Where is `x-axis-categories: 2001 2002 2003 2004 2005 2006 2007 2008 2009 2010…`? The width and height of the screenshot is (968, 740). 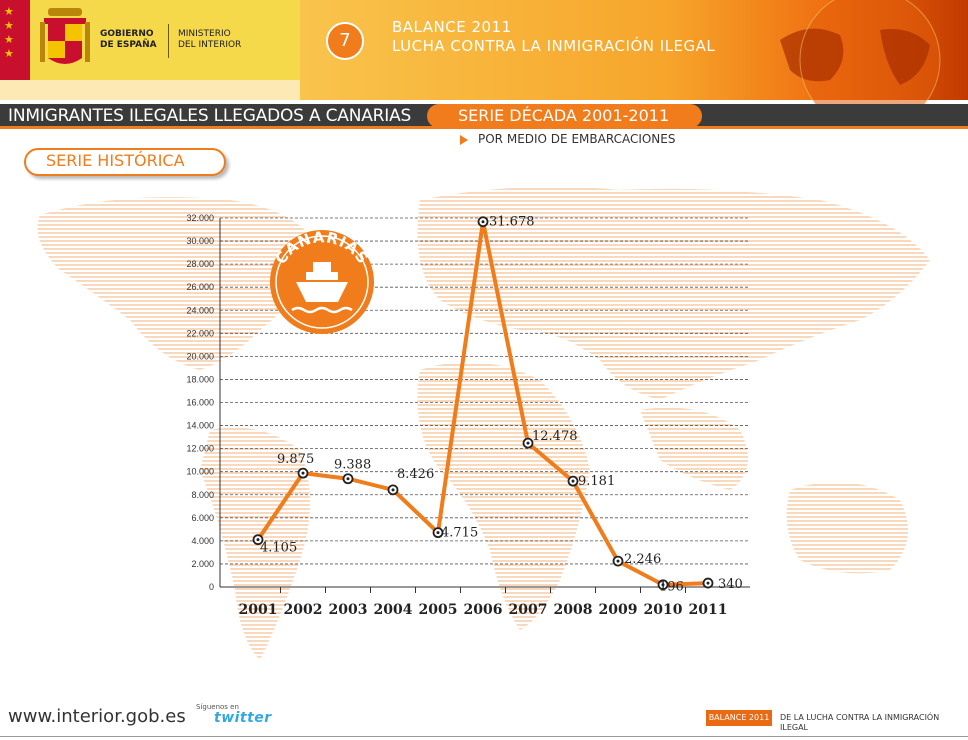 x-axis-categories: 2001 2002 2003 2004 2005 2006 2007 2008 2009 2010… is located at coordinates (483, 602).